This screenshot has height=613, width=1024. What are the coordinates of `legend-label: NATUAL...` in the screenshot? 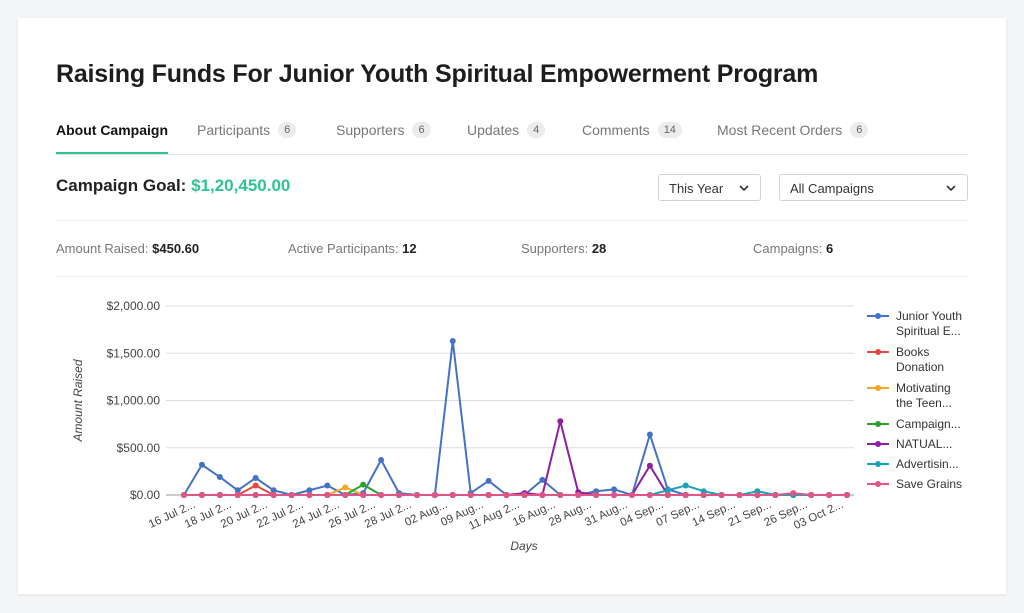 It's located at (924, 444).